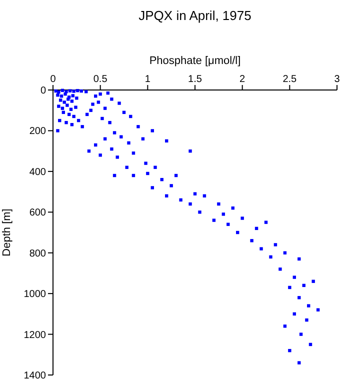  Describe the element at coordinates (37, 132) in the screenshot. I see `y-tick-label: 200` at that location.